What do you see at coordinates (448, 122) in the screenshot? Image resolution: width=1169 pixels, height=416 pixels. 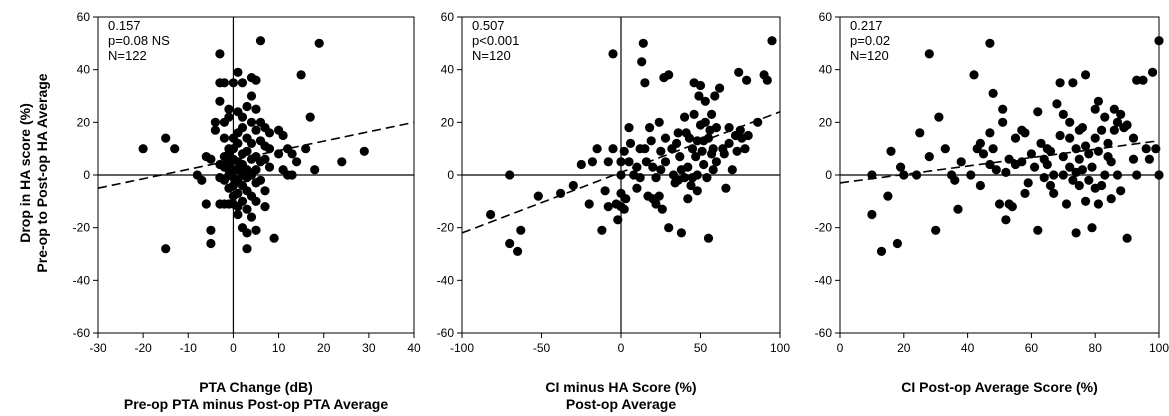 I see `y-tick-label: 20` at bounding box center [448, 122].